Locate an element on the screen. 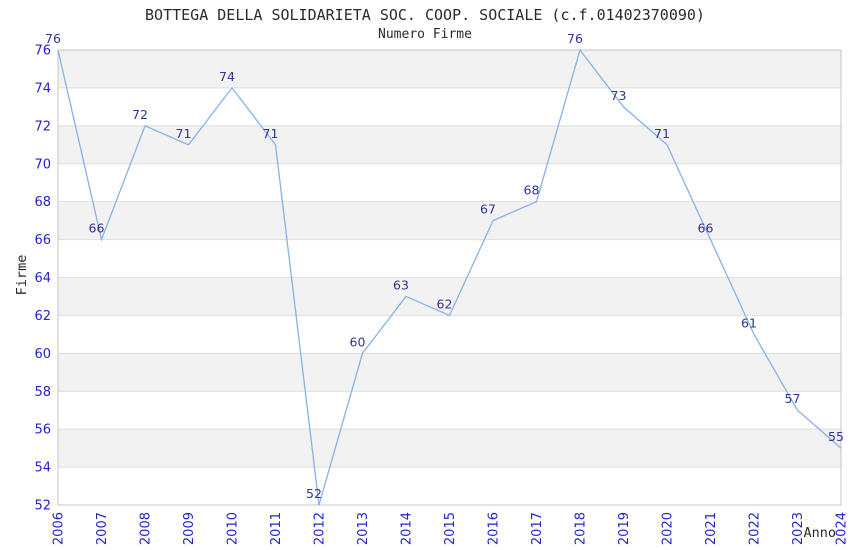 This screenshot has width=850, height=550. x-tick-label: 2011 is located at coordinates (276, 528).